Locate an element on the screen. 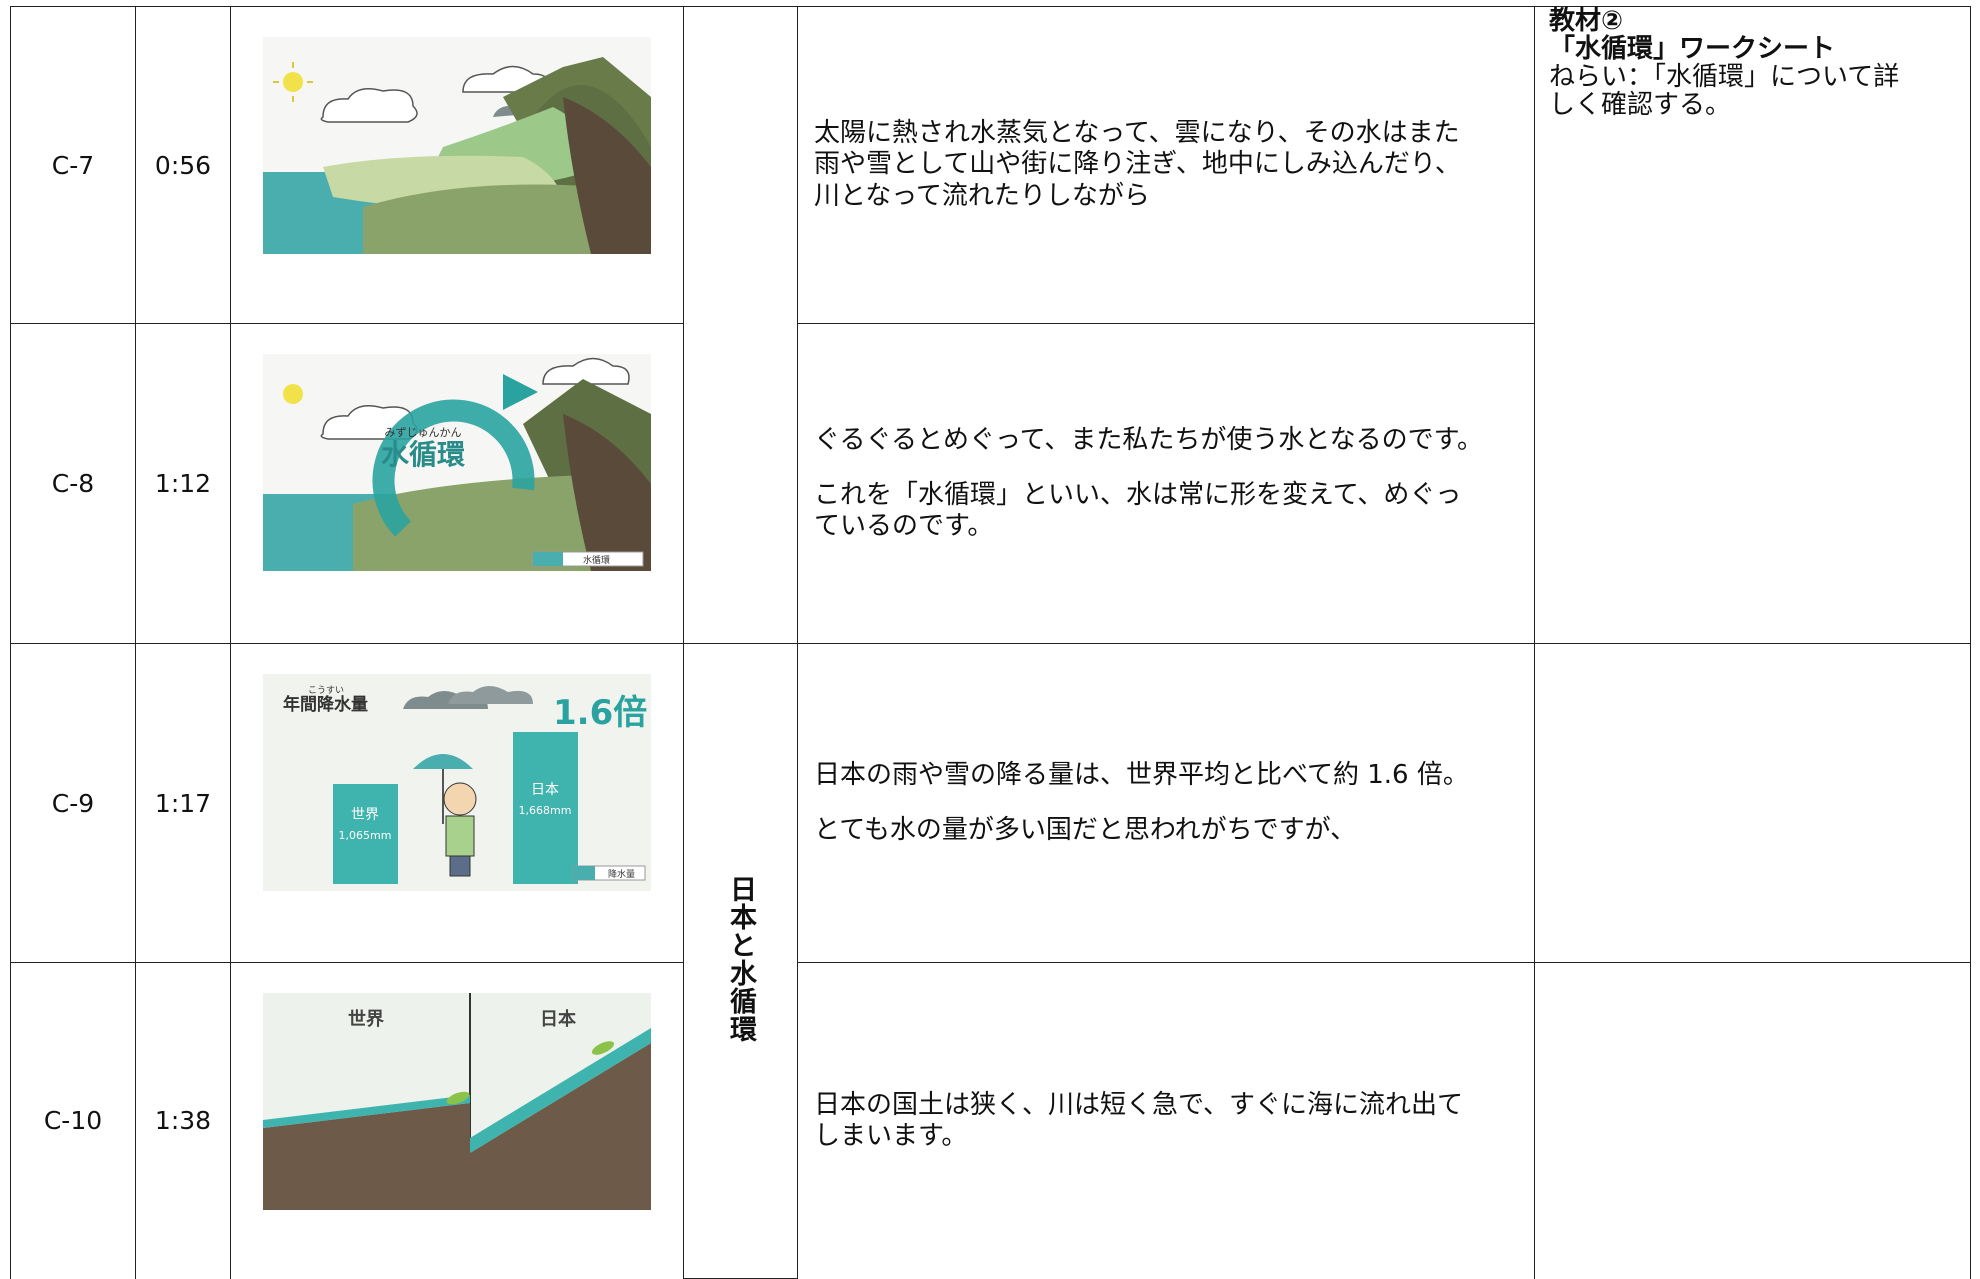  narration: 日本の国土は狭く、川は短く急で、すぐに海に流れ出て しまいます。 is located at coordinates (1166, 1120).